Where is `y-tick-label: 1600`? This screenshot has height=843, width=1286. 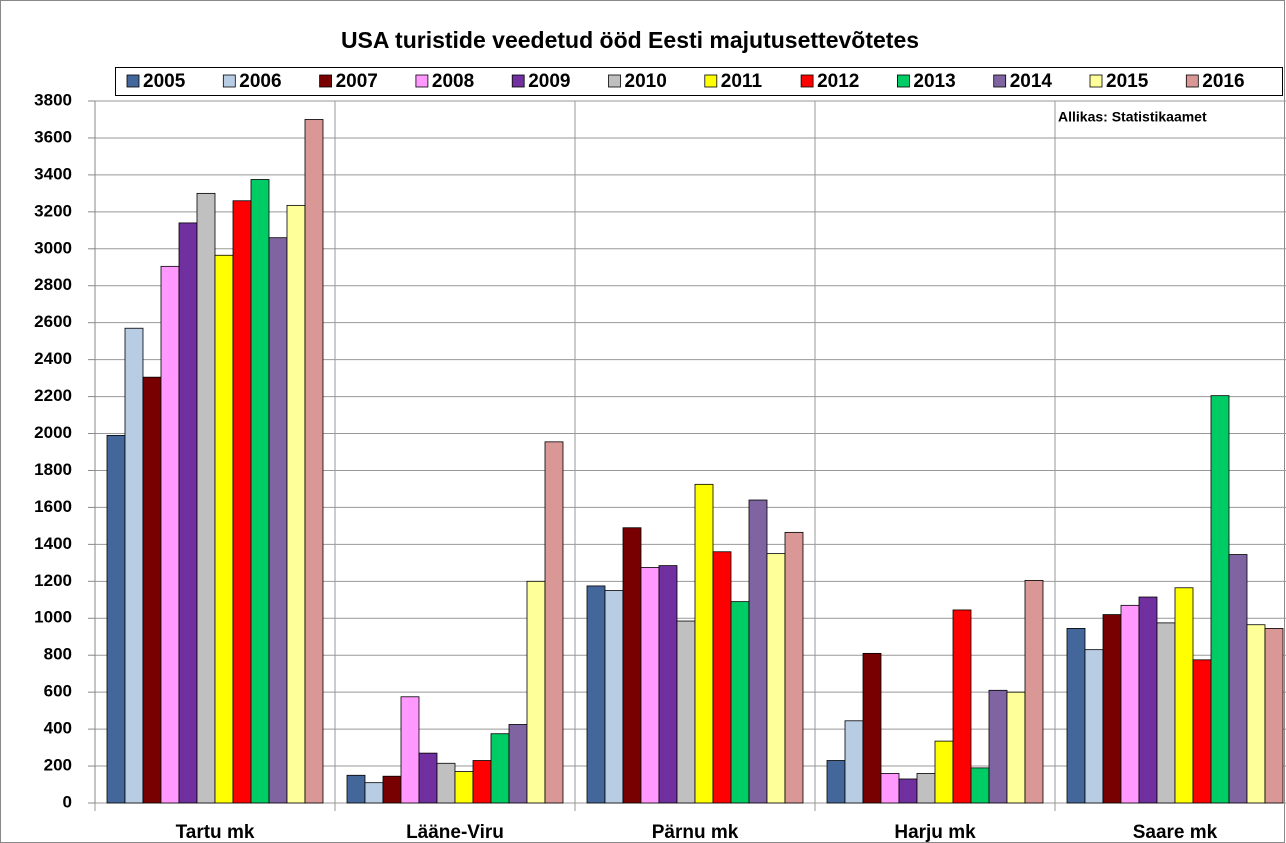
y-tick-label: 1600 is located at coordinates (53, 506).